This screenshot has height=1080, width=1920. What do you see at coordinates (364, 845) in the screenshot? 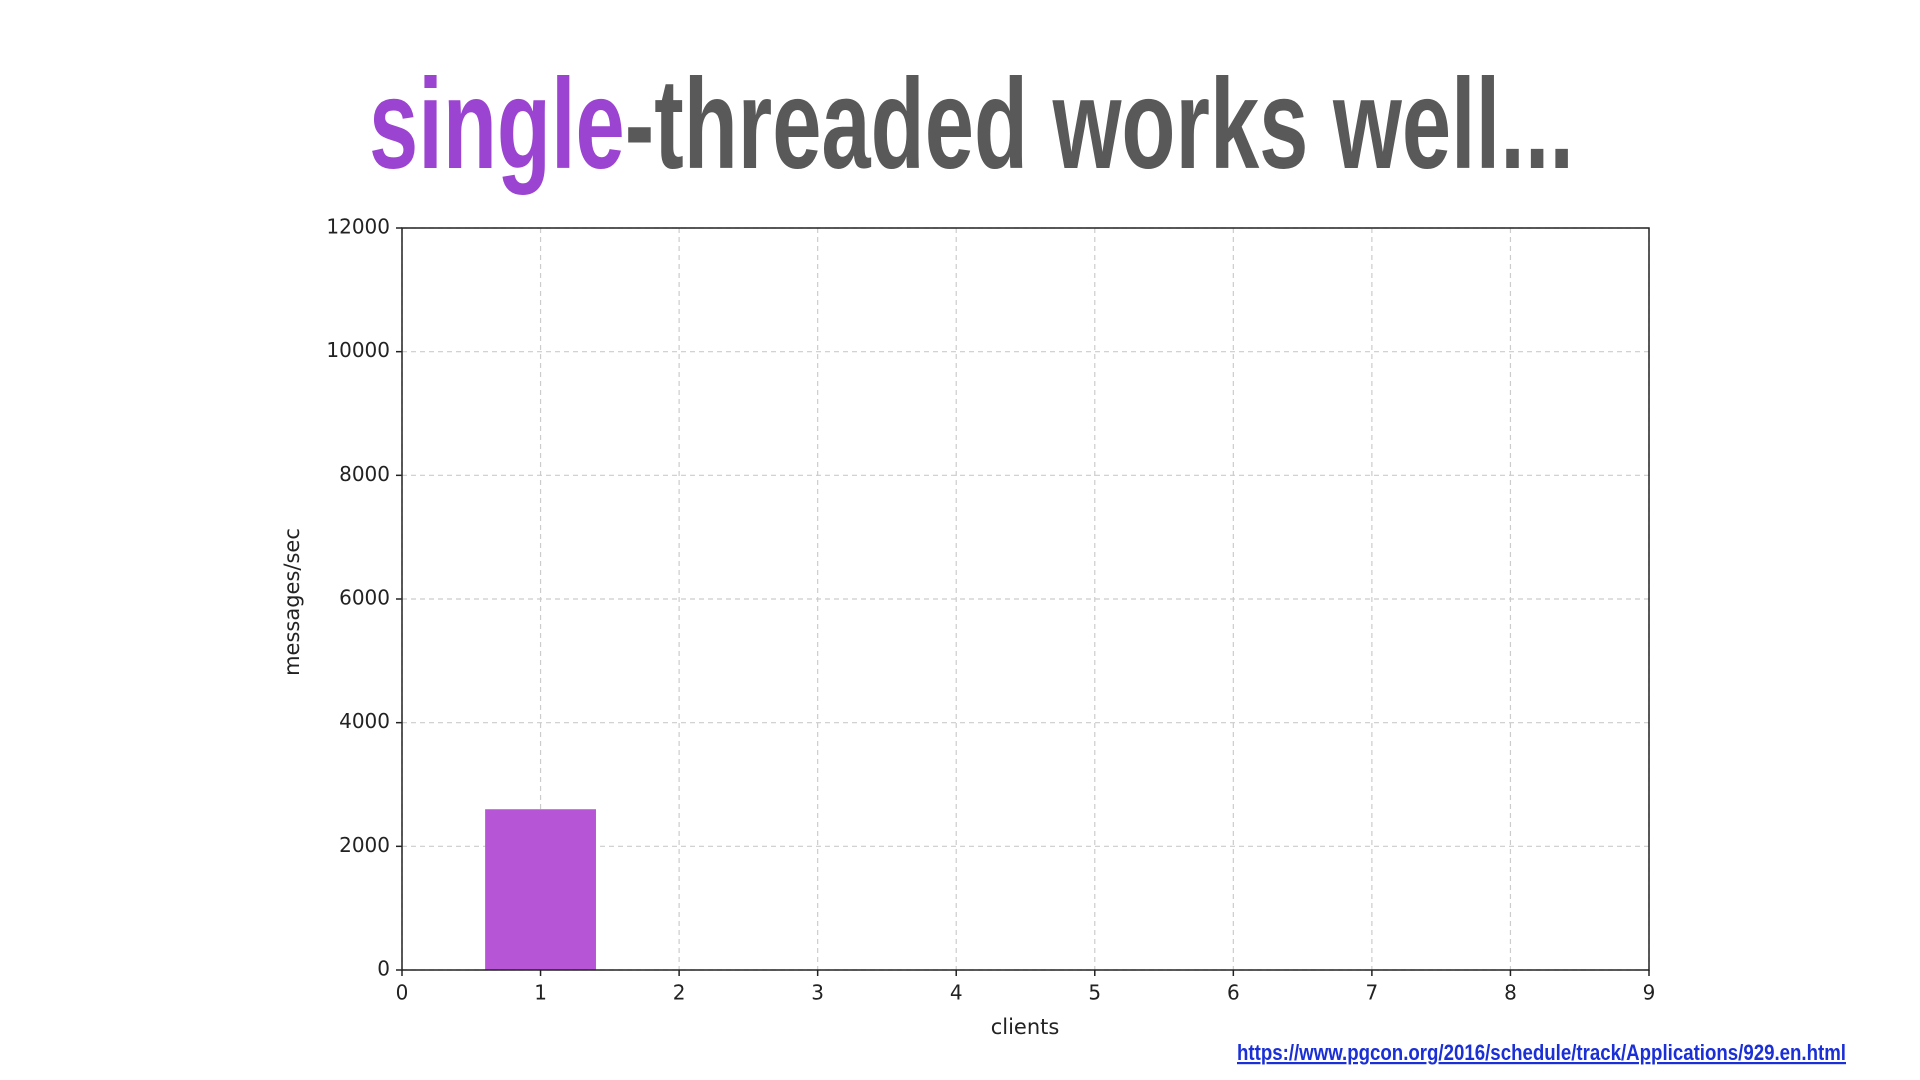
I see `y-tick-label: 2000` at bounding box center [364, 845].